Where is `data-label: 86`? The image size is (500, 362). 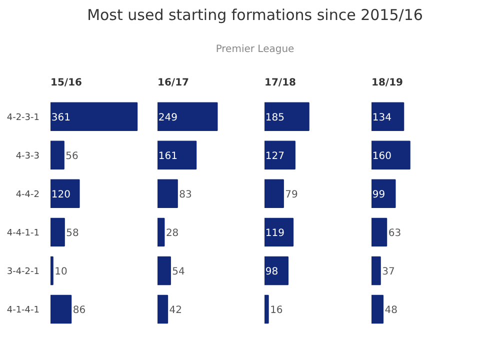 data-label: 86 is located at coordinates (79, 310).